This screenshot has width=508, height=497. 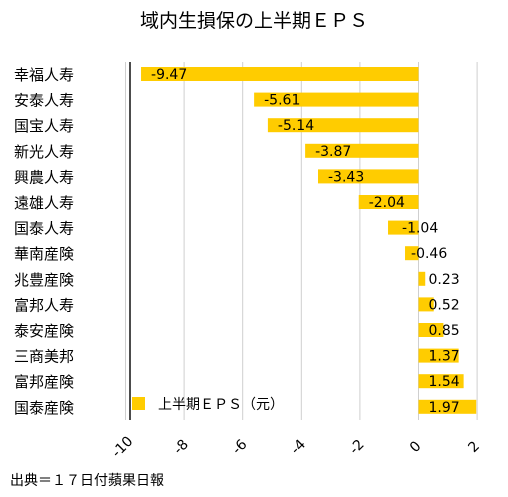 I want to click on value-label: 1.97, so click(x=444, y=408).